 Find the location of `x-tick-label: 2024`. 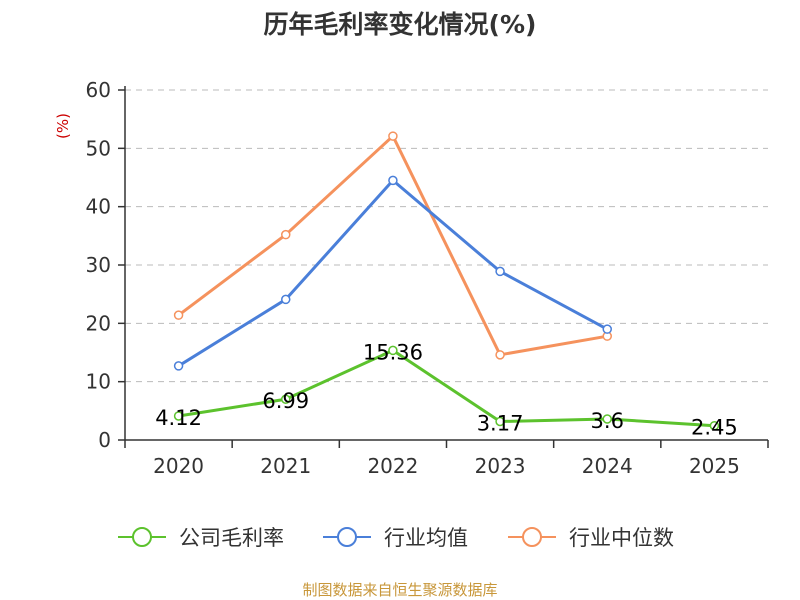

x-tick-label: 2024 is located at coordinates (607, 466).